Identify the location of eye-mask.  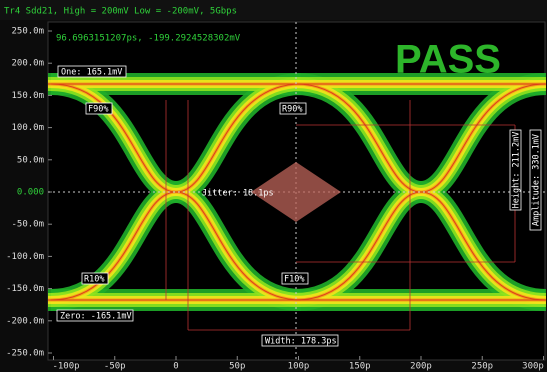
(296, 192).